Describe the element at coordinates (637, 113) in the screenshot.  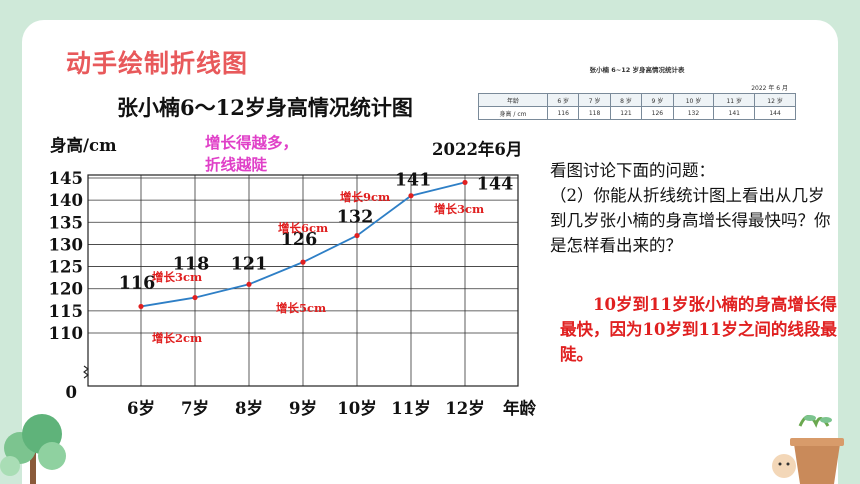
I see `table-row: 身高 / cm 116 118 121 126 132 141 144` at that location.